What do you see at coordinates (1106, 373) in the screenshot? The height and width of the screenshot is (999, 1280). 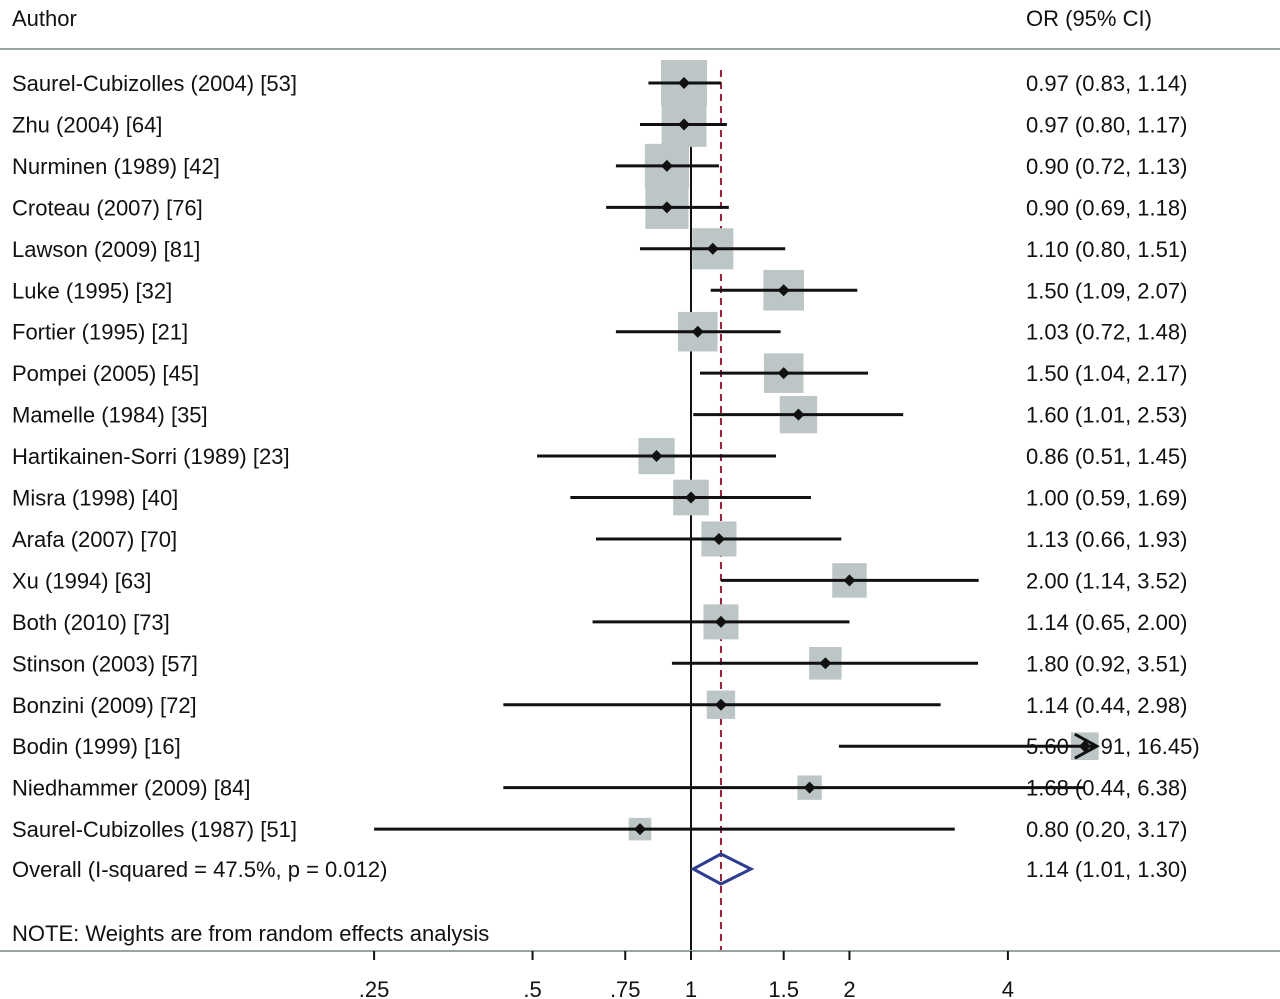 I see `study-ci-text: 1.50 (1.04, 2.17)` at bounding box center [1106, 373].